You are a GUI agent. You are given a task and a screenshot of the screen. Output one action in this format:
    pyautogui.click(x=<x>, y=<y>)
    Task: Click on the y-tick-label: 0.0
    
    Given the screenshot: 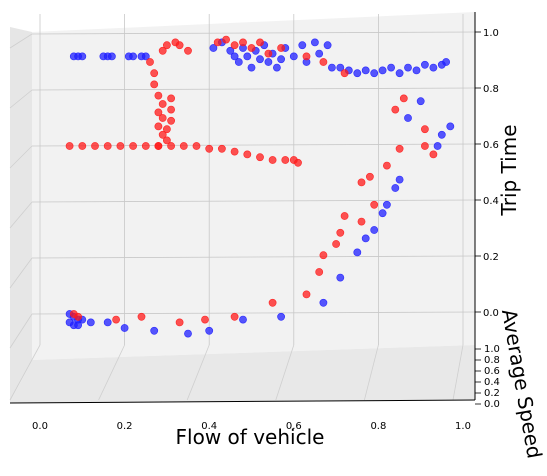 What is the action you would take?
    pyautogui.click(x=492, y=404)
    